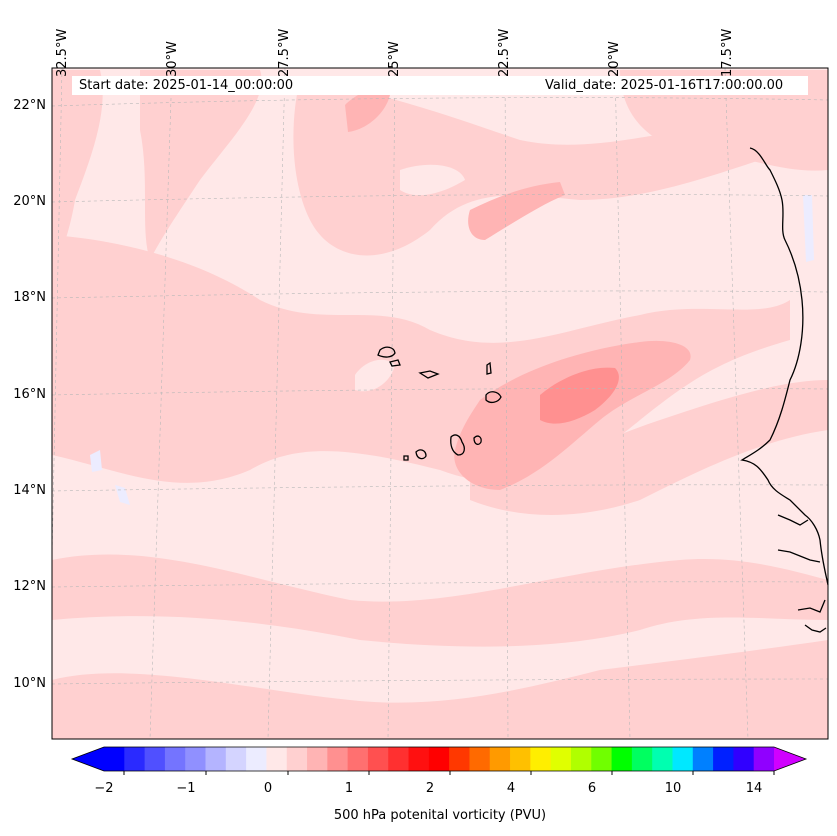 The image size is (837, 836). I want to click on lat-label: 18°N, so click(29, 297).